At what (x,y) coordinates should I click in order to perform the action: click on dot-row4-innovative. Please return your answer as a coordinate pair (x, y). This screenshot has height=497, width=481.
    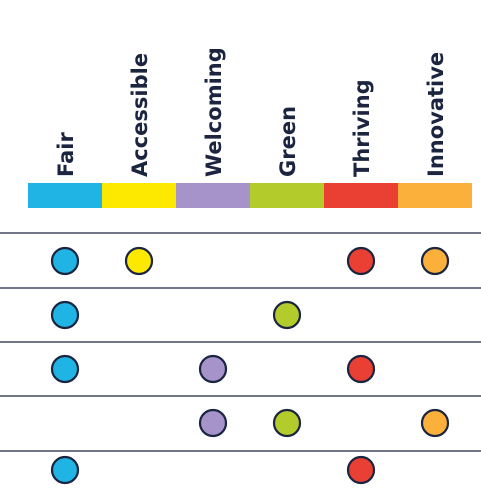
    Looking at the image, I should click on (435, 423).